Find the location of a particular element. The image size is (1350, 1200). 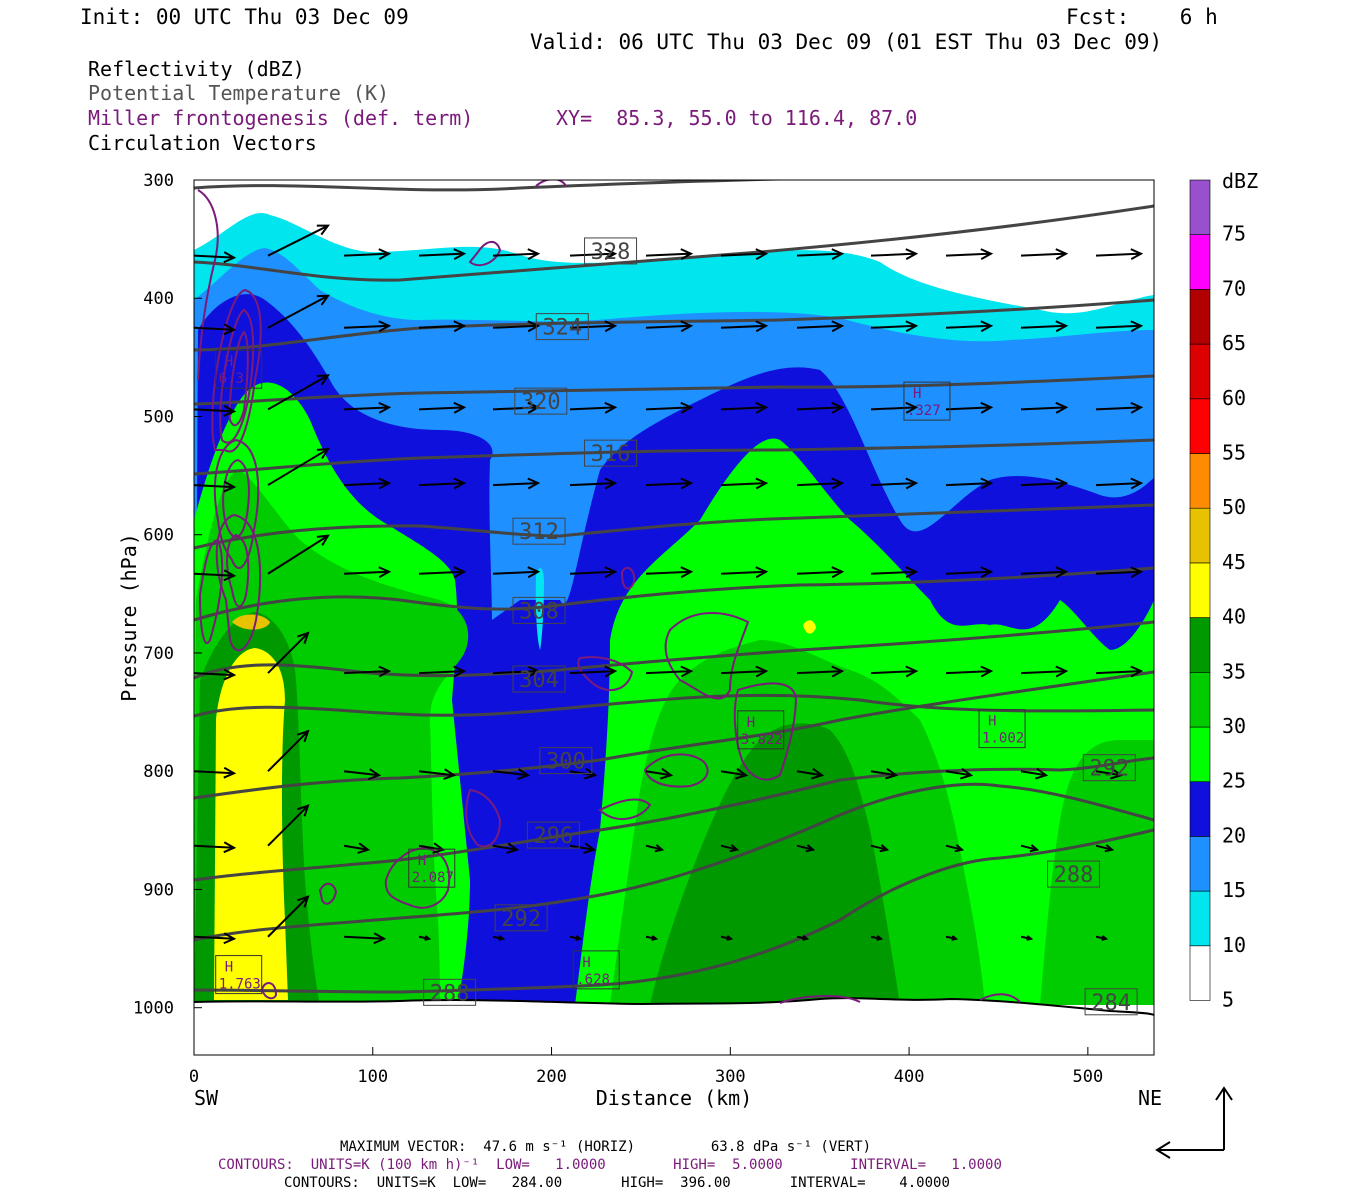

reference-vector-arrows is located at coordinates (1194, 1122).